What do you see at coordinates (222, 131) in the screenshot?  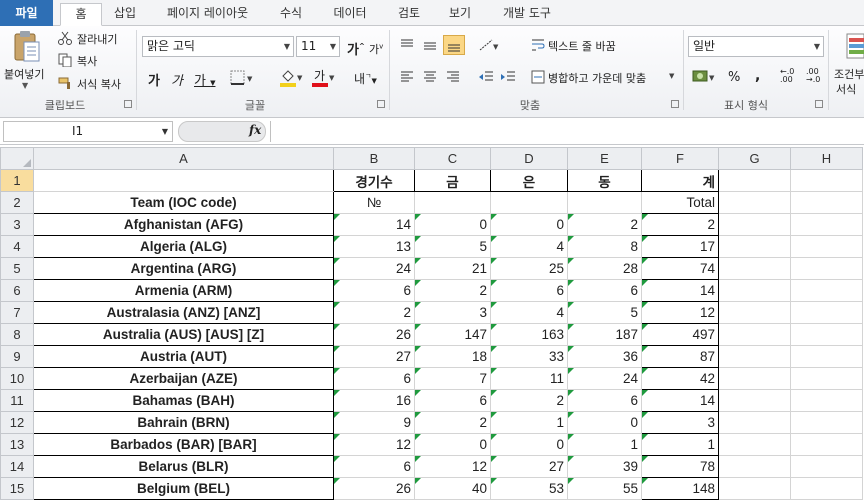 I see `formula-bar-splitter` at bounding box center [222, 131].